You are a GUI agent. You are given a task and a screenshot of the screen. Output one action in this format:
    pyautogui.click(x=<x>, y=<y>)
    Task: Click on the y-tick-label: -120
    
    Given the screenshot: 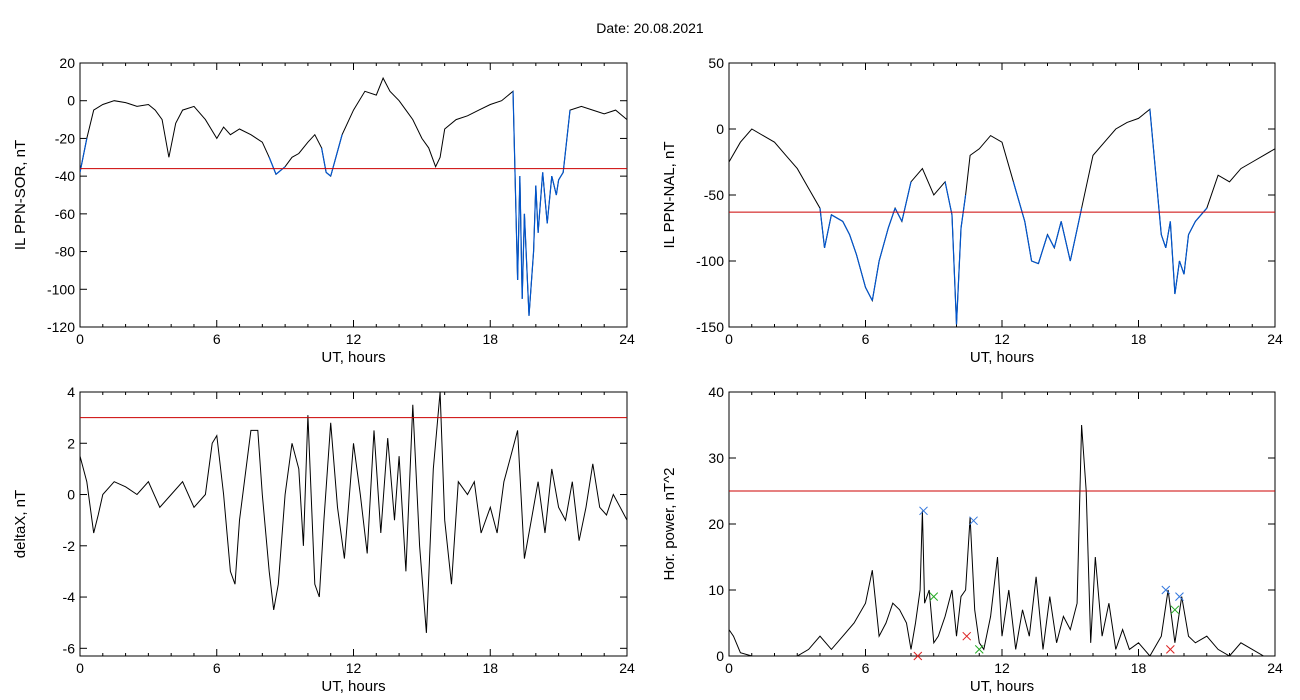 What is the action you would take?
    pyautogui.click(x=61, y=327)
    